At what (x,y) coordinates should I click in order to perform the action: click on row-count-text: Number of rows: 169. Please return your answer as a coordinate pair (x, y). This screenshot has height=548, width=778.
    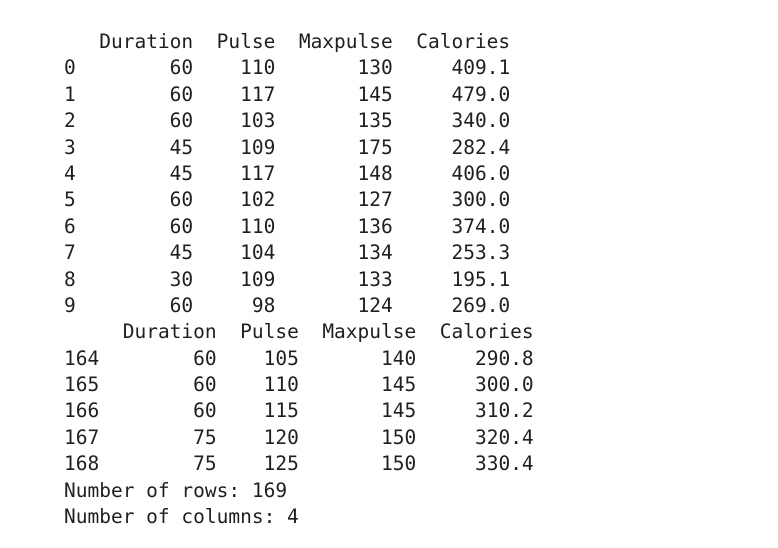
    Looking at the image, I should click on (176, 490).